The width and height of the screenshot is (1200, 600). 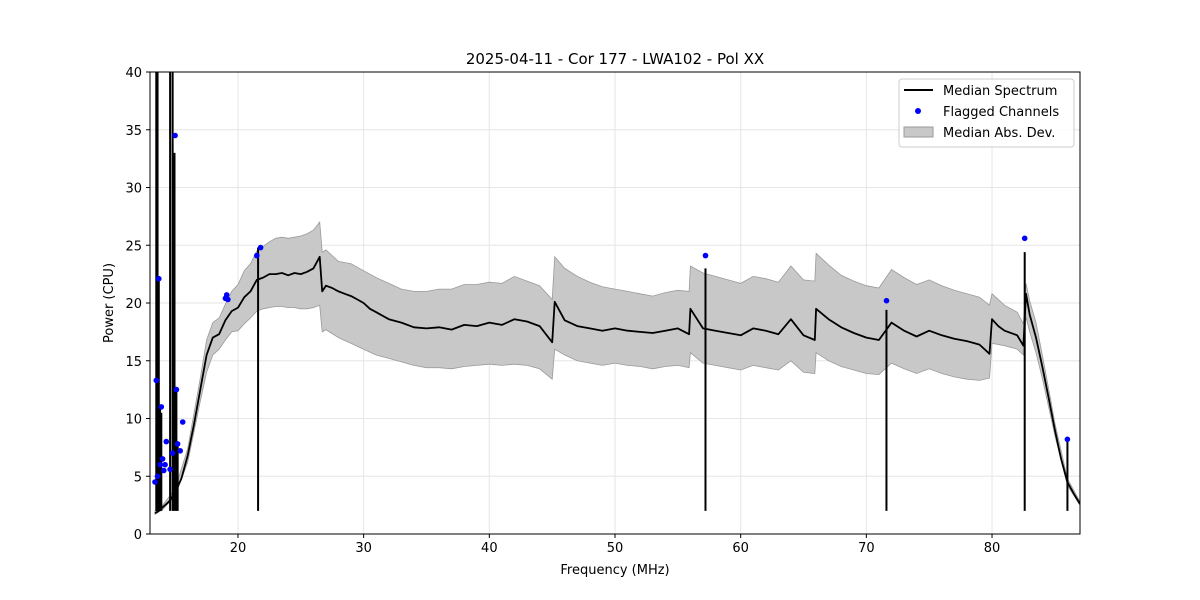 I want to click on x-tick-label: 40, so click(x=489, y=548).